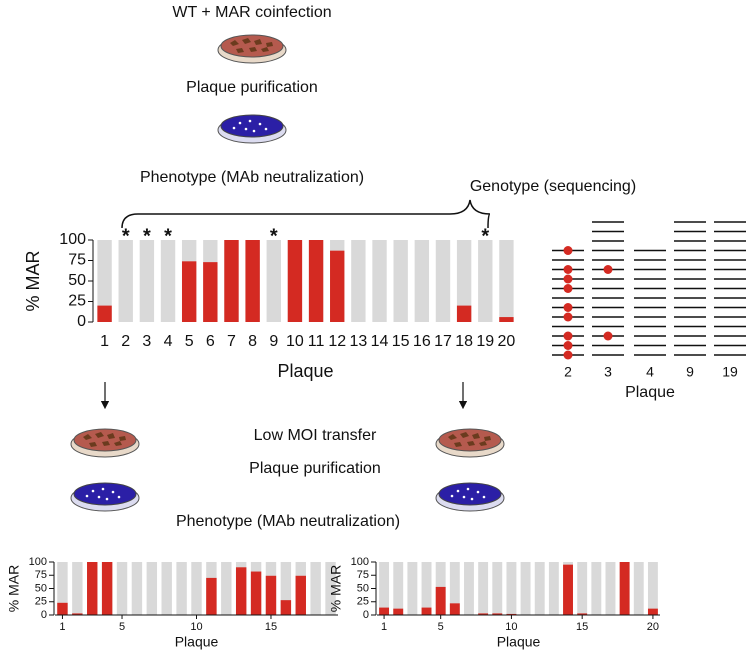 The image size is (747, 657). I want to click on x-tick-label: 19, so click(730, 372).